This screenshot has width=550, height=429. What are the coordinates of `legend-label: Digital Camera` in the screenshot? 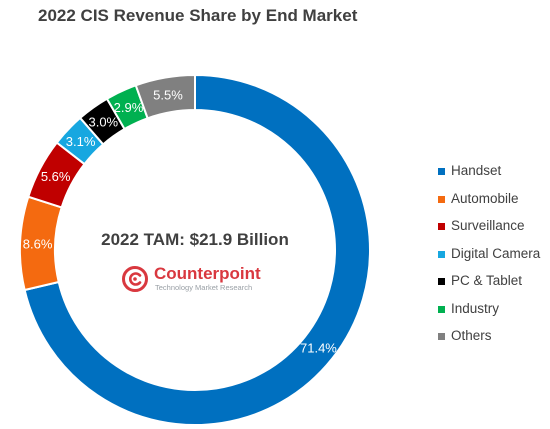 It's located at (496, 253).